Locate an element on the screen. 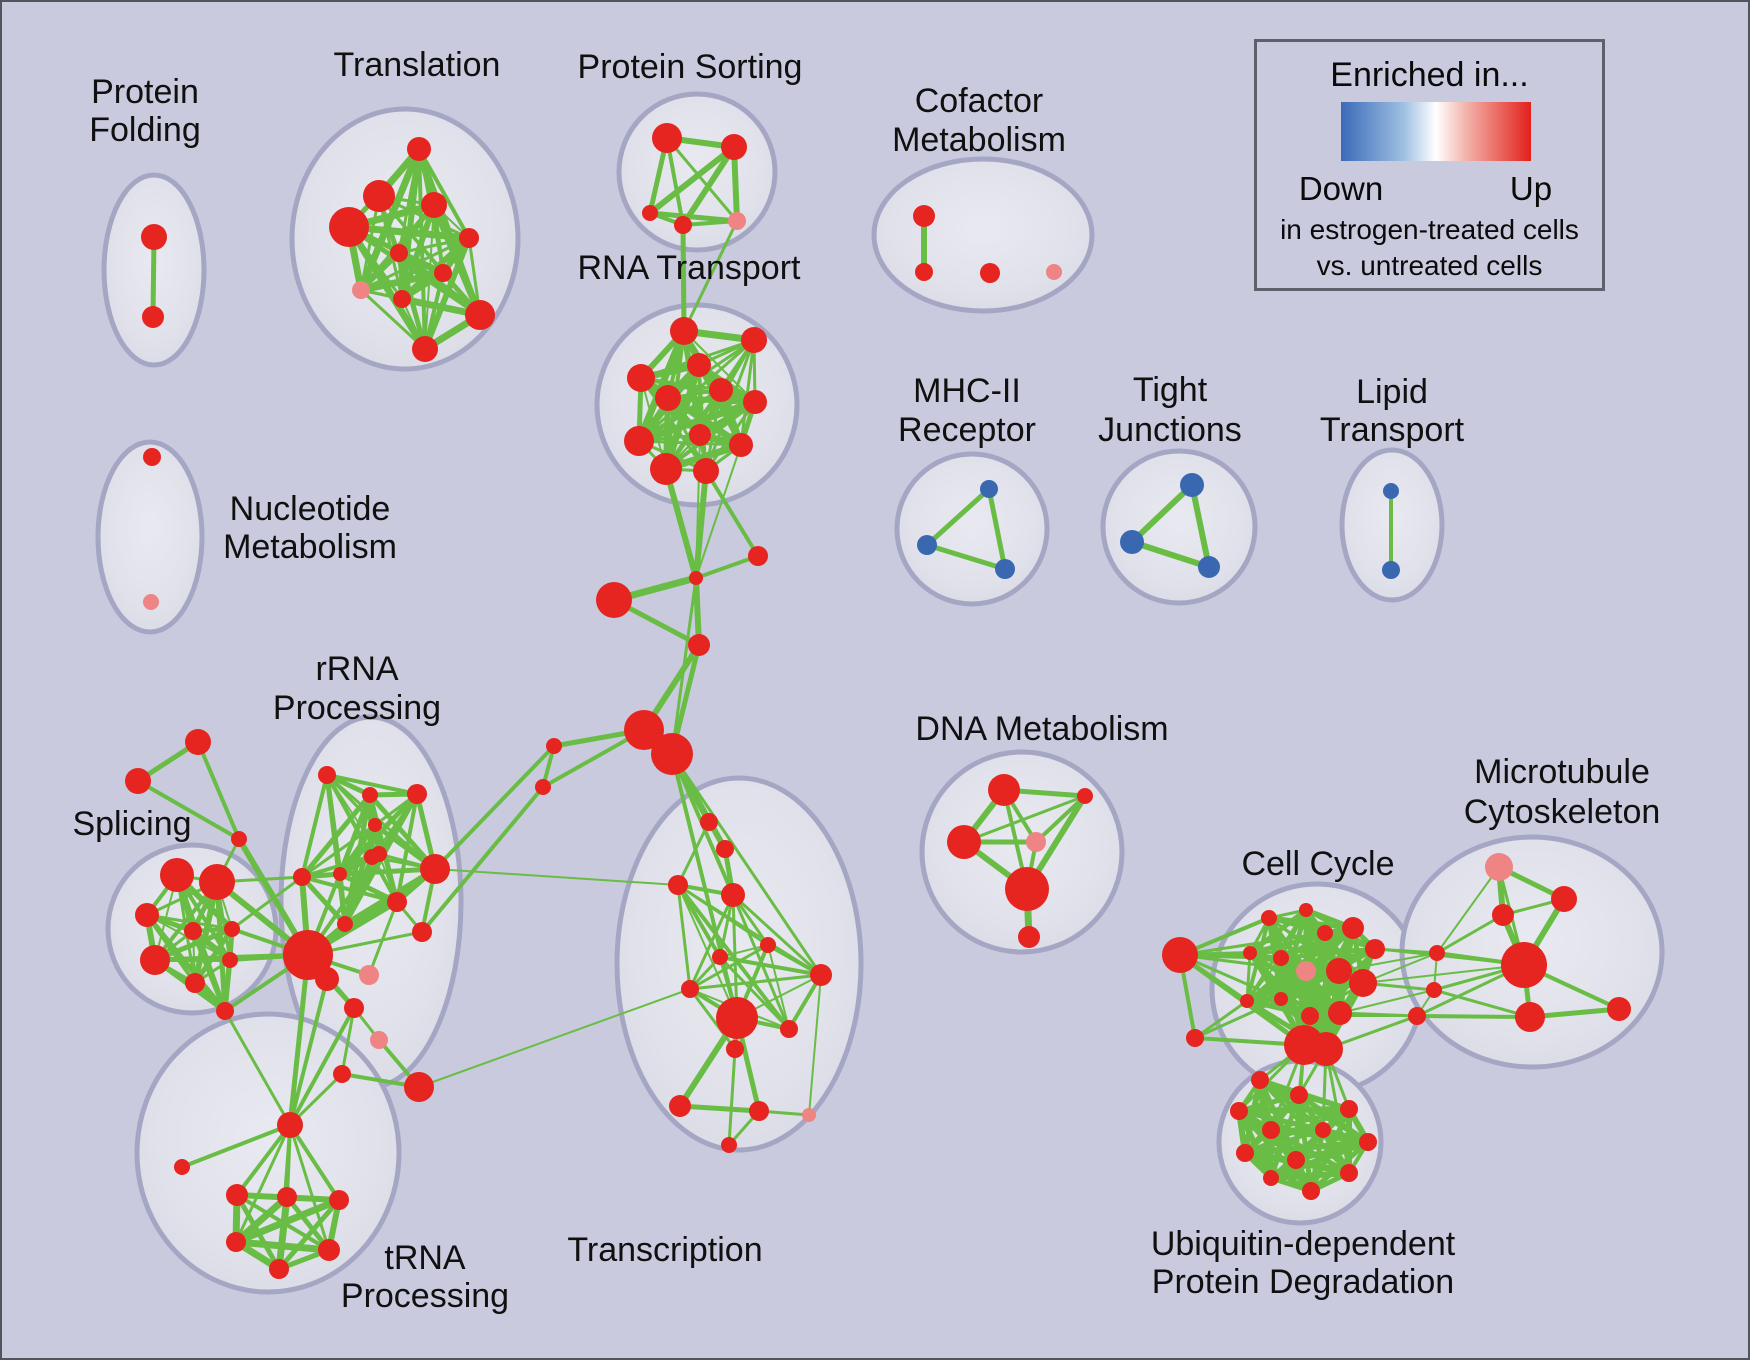 This screenshot has width=1750, height=1360. cluster-label-translation: Translation is located at coordinates (417, 65).